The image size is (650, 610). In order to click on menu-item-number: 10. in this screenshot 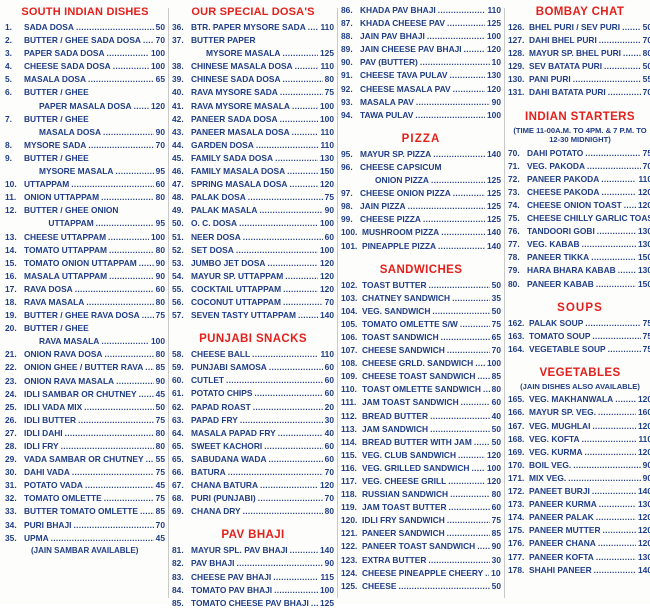, I will do `click(11, 184)`.